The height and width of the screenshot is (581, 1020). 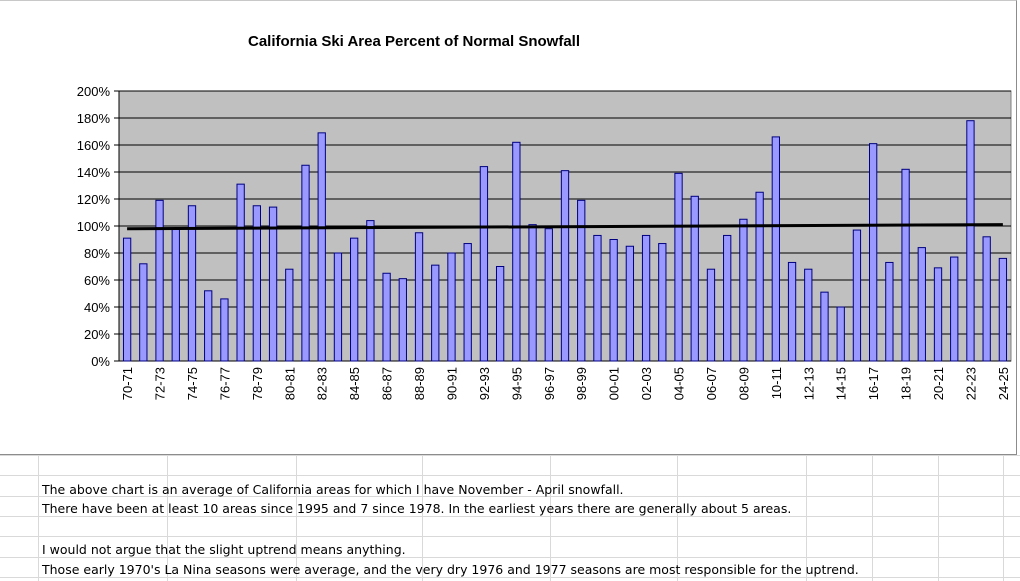 I want to click on x-tick-label: 84-85, so click(x=354, y=383).